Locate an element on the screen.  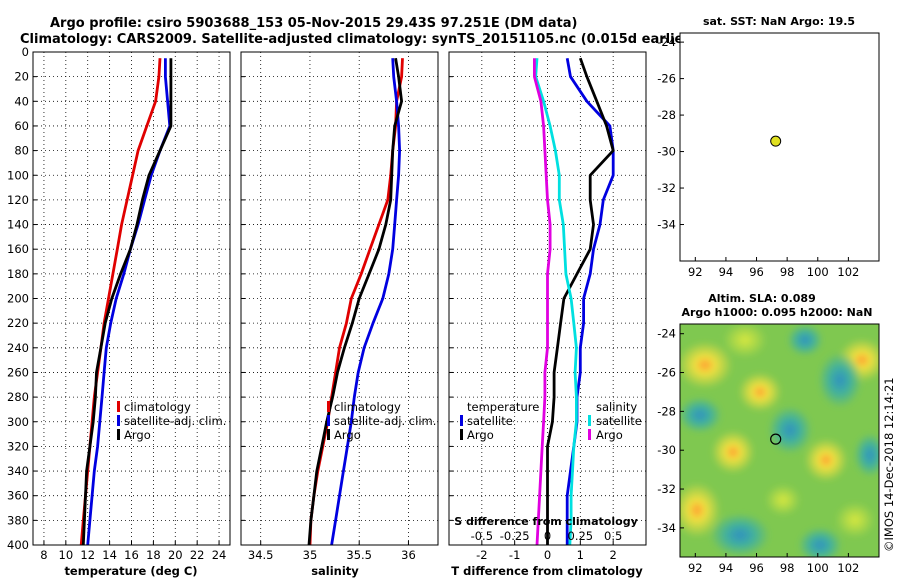
series-line-argo-s is located at coordinates (542, 302).